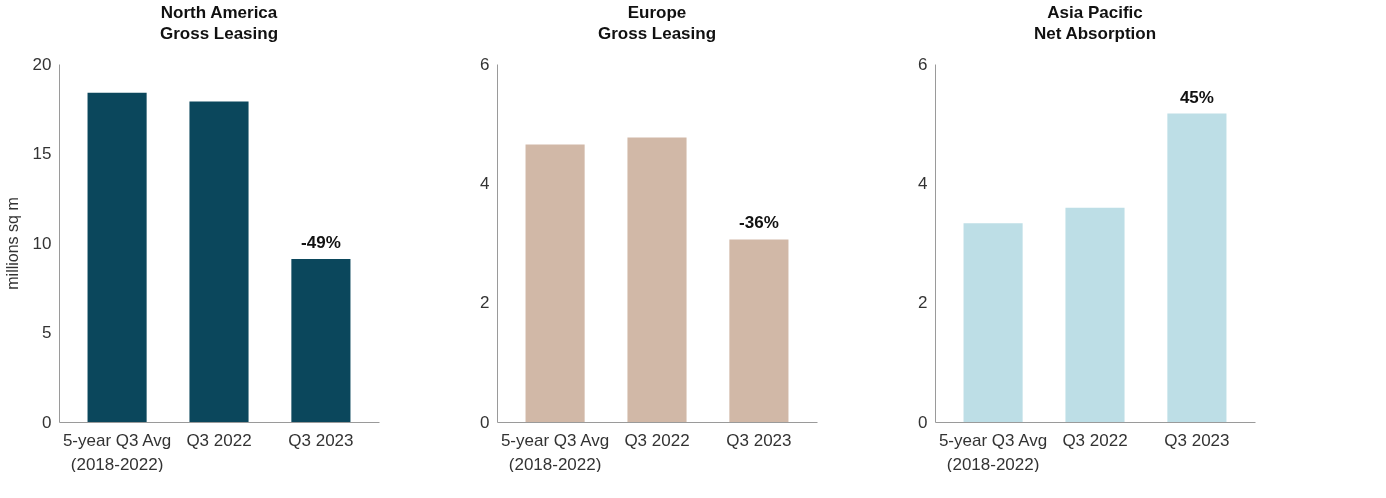 The height and width of the screenshot is (498, 1386). Describe the element at coordinates (12, 243) in the screenshot. I see `y-axis-title: millions sq m` at that location.